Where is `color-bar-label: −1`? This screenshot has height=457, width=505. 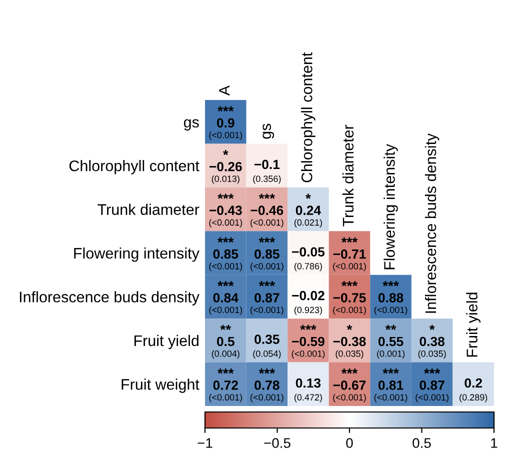 color-bar-label: −1 is located at coordinates (205, 443).